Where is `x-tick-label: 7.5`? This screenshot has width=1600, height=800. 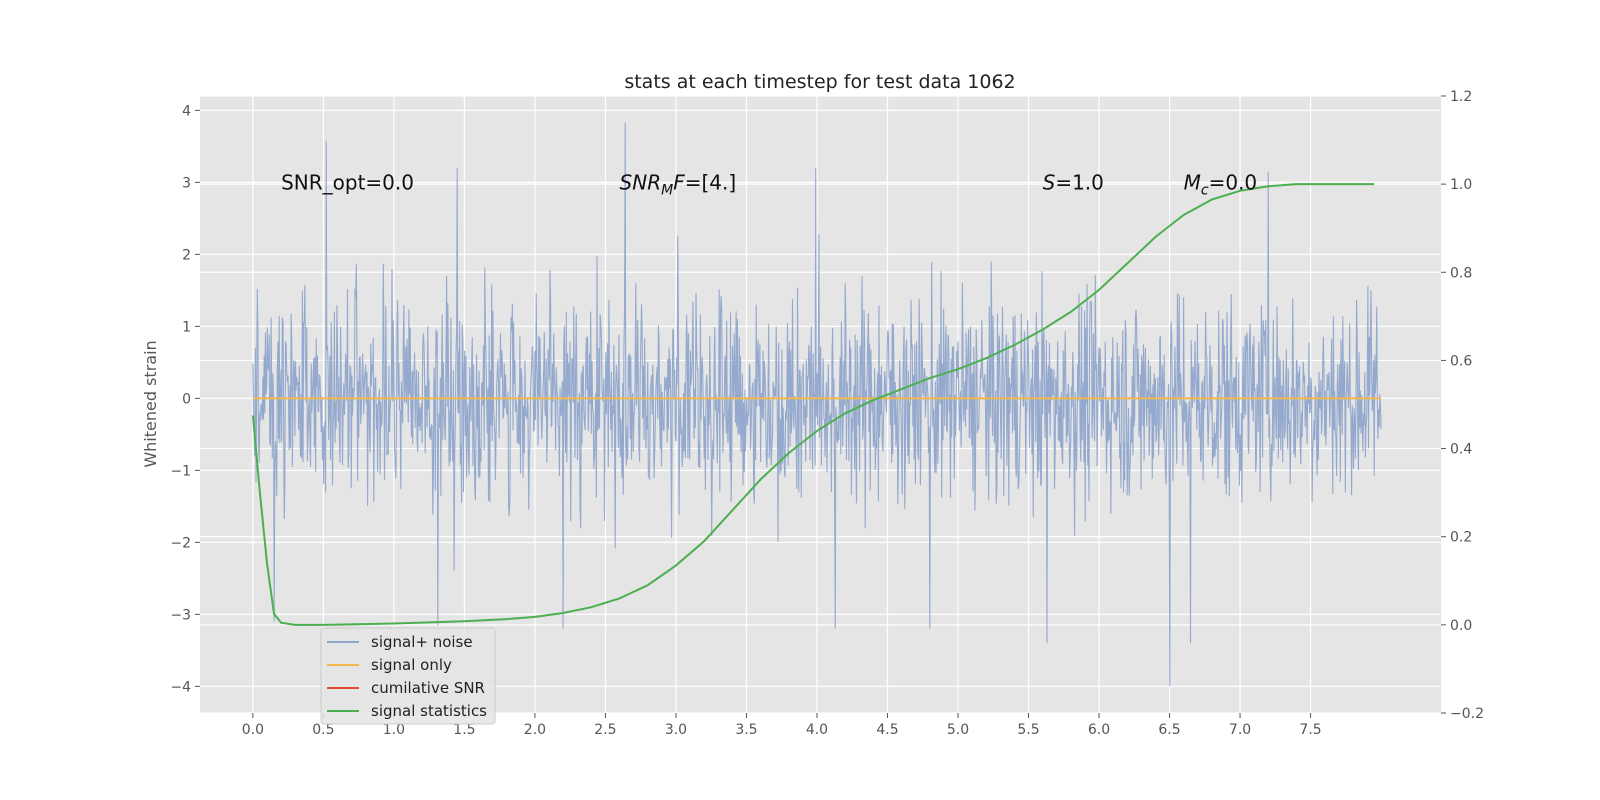 x-tick-label: 7.5 is located at coordinates (1310, 730).